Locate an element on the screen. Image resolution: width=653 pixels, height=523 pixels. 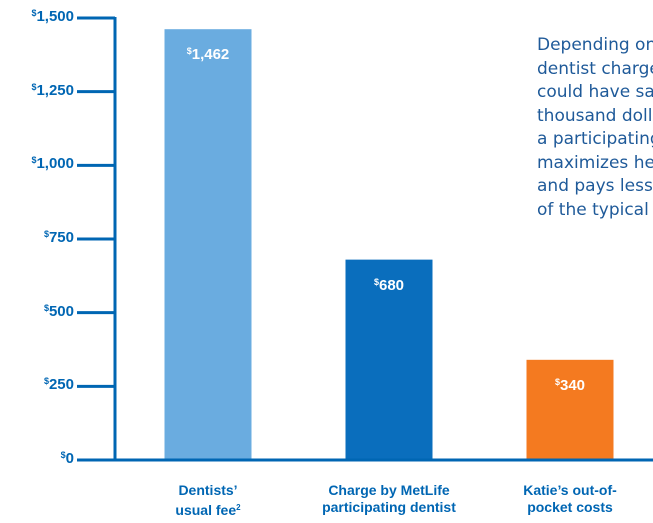
side-note-line: Depending on her is located at coordinates (595, 45).